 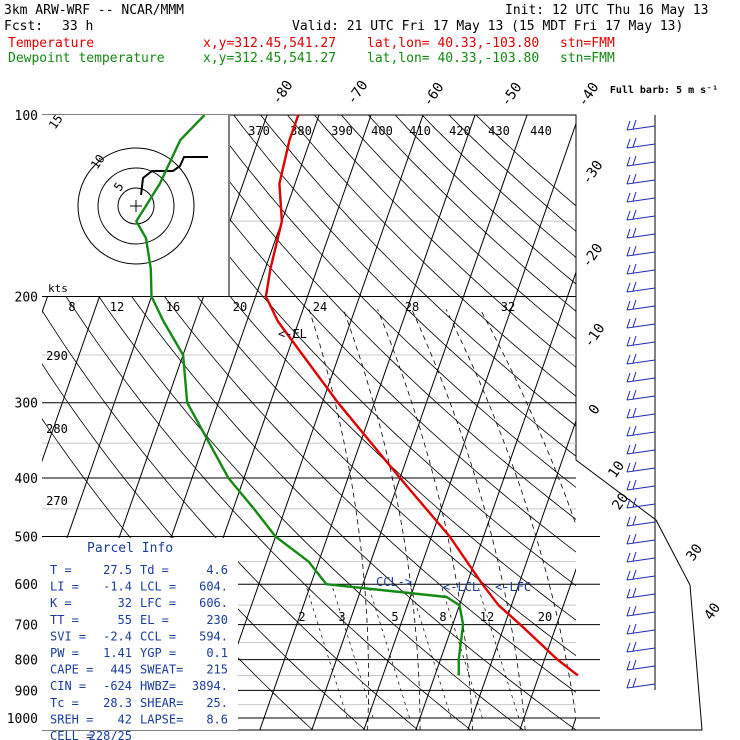 What do you see at coordinates (26, 479) in the screenshot?
I see `pressure-tick-label: 400` at bounding box center [26, 479].